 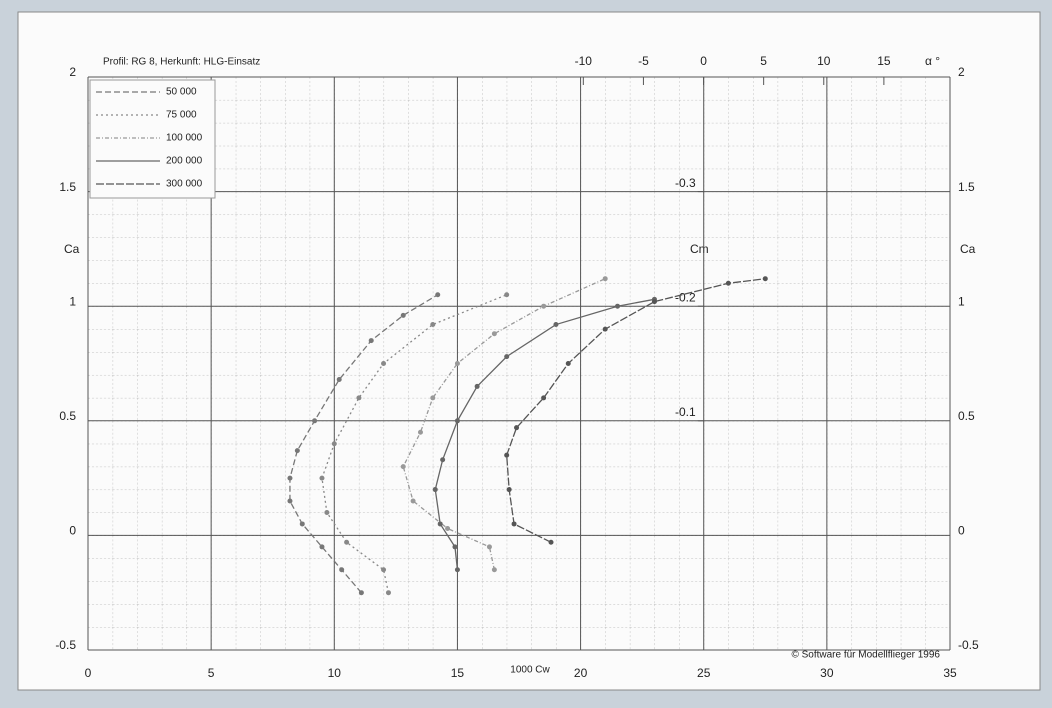 I want to click on legend-label: 100 000, so click(x=184, y=138).